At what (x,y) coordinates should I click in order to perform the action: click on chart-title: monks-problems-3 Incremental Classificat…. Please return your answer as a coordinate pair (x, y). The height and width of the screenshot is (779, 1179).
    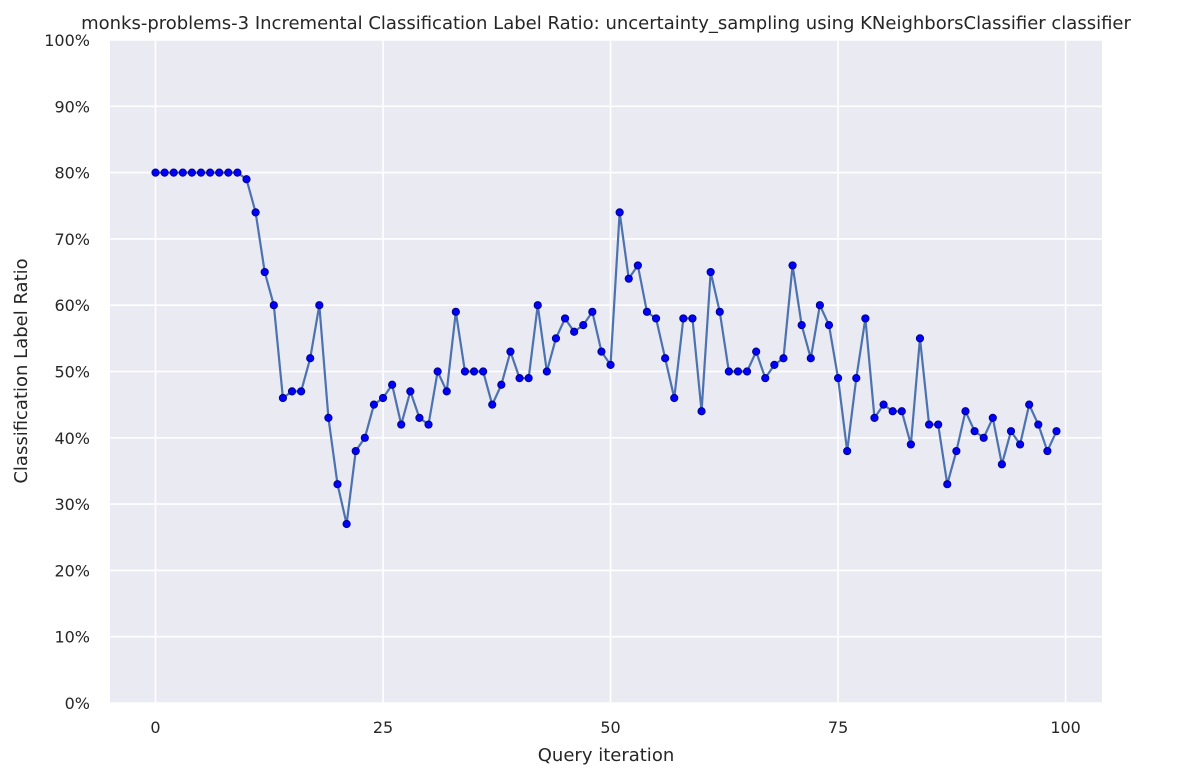
    Looking at the image, I should click on (606, 23).